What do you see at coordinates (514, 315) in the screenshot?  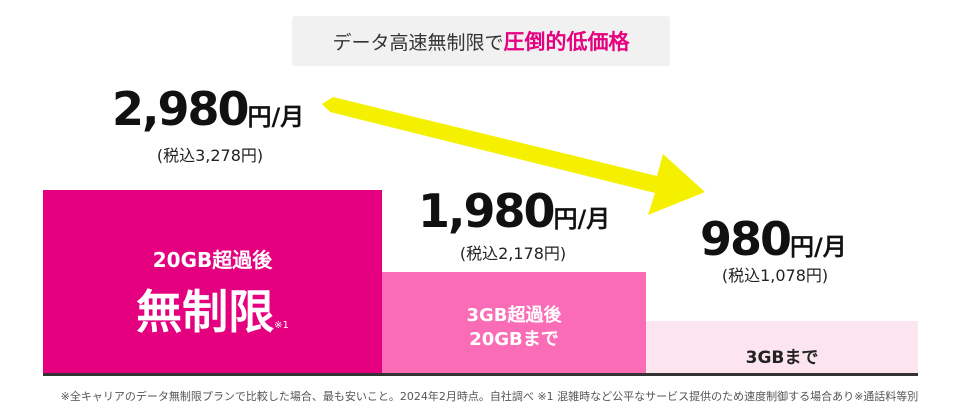 I see `bar-label-line: 3GB超過後` at bounding box center [514, 315].